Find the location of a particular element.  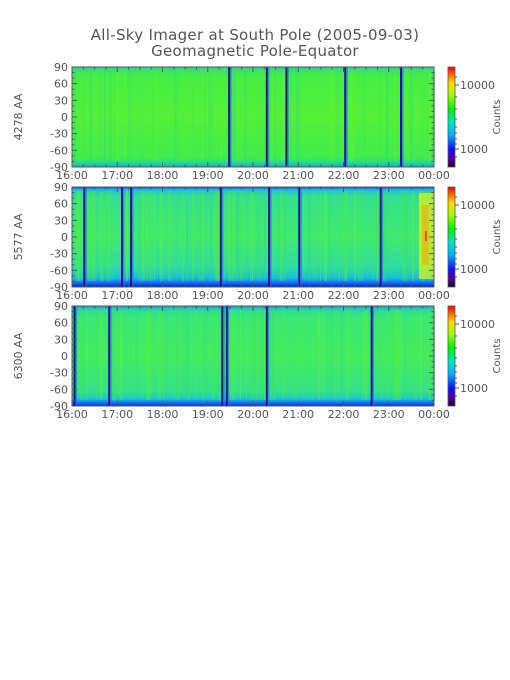

y-tick-label: 60 is located at coordinates (61, 204).